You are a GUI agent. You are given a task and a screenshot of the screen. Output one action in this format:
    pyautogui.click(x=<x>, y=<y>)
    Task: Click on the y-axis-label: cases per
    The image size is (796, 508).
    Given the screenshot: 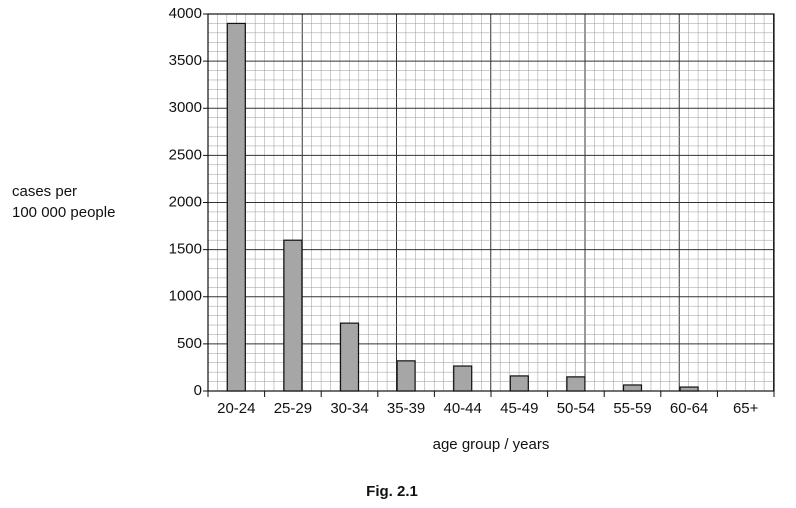 What is the action you would take?
    pyautogui.click(x=44, y=191)
    